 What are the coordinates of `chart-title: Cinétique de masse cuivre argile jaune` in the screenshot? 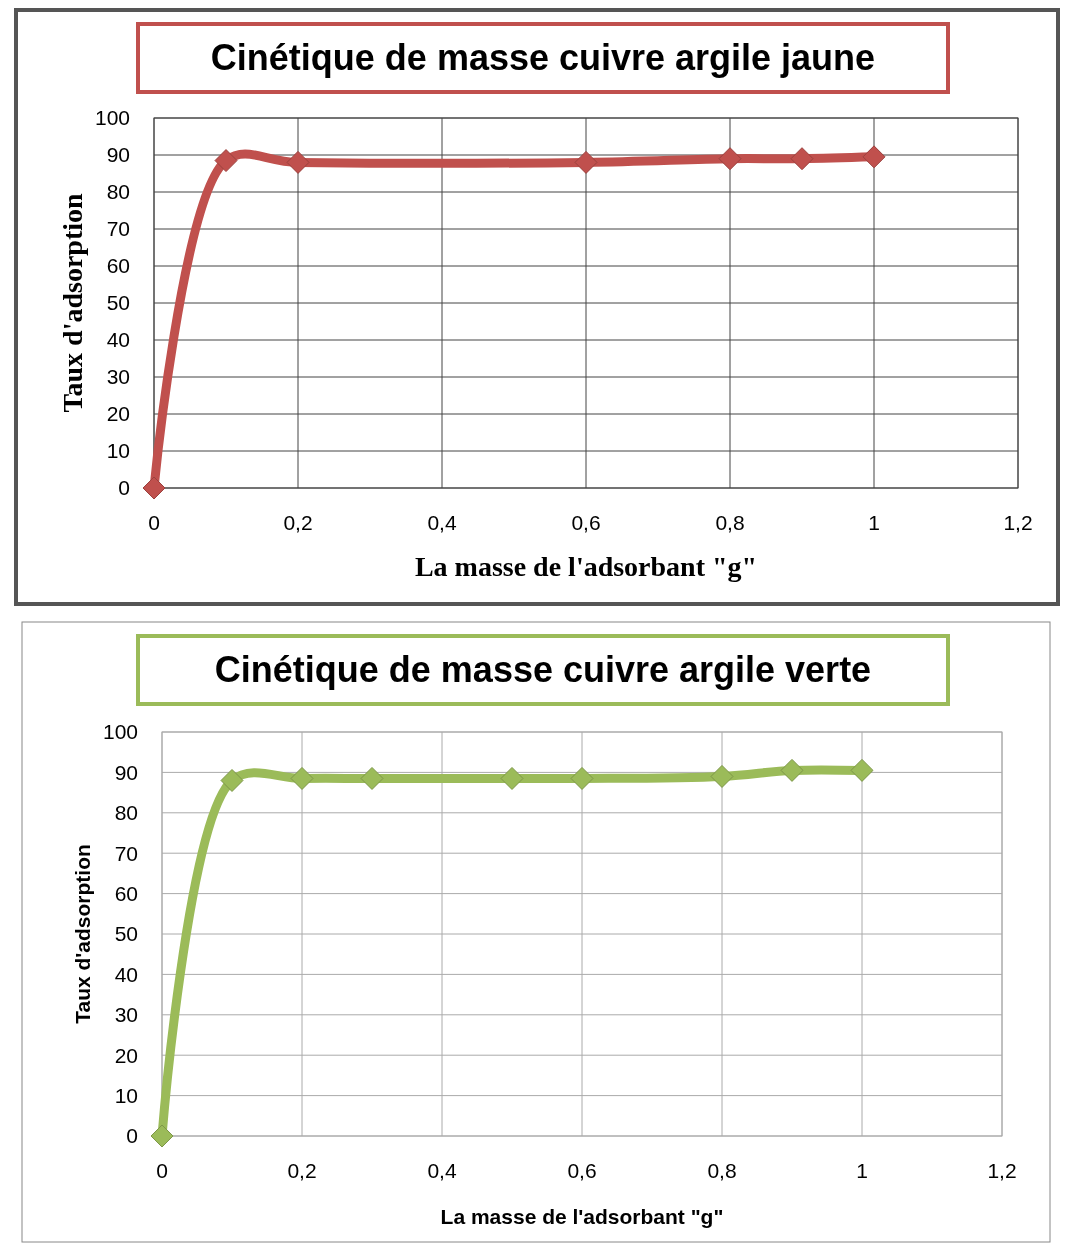 It's located at (543, 57).